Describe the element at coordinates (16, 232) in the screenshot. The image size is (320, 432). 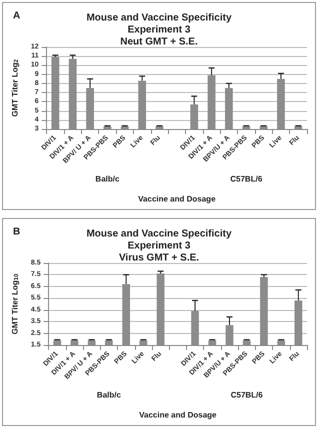
I see `text: B` at that location.